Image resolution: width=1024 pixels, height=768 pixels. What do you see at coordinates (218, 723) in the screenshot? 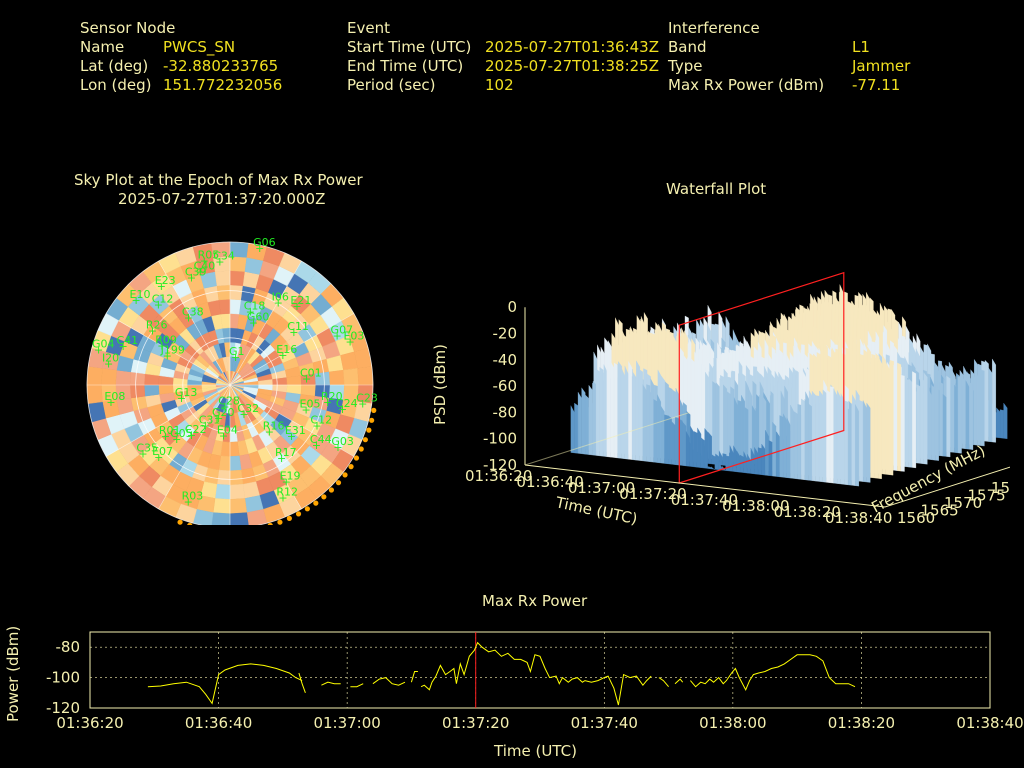
I see `maxrx-x-tick: 01:36:40` at bounding box center [218, 723].